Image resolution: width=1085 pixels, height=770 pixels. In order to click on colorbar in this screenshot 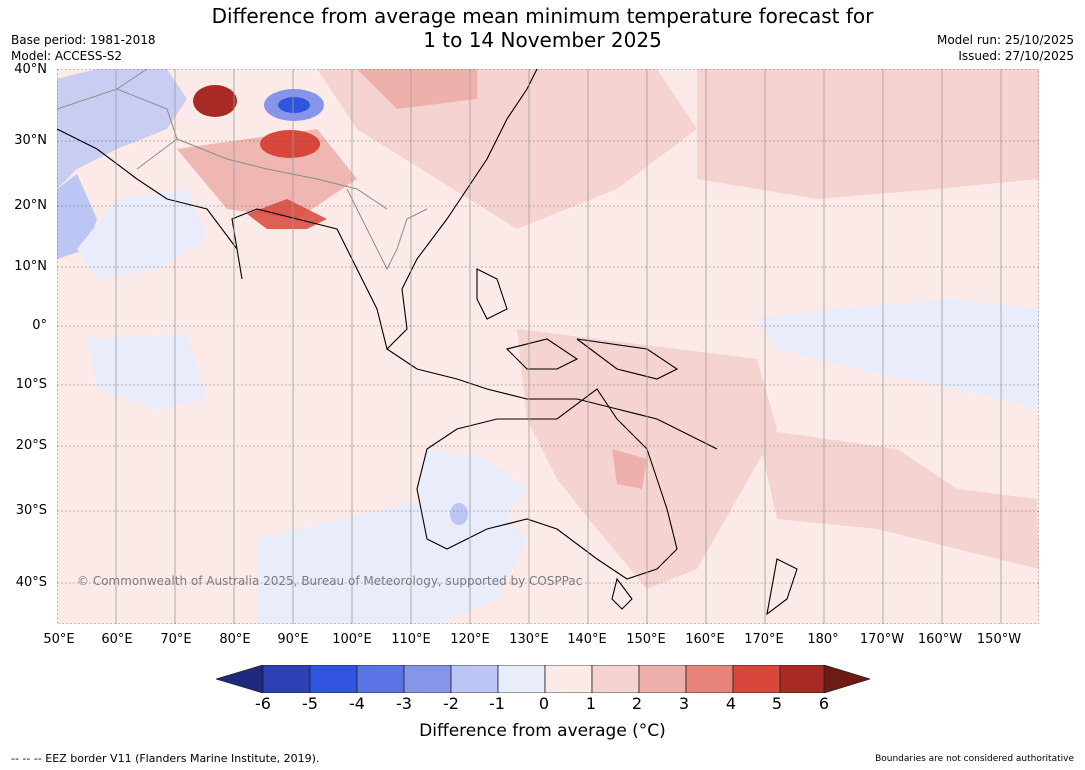, I will do `click(543, 679)`.